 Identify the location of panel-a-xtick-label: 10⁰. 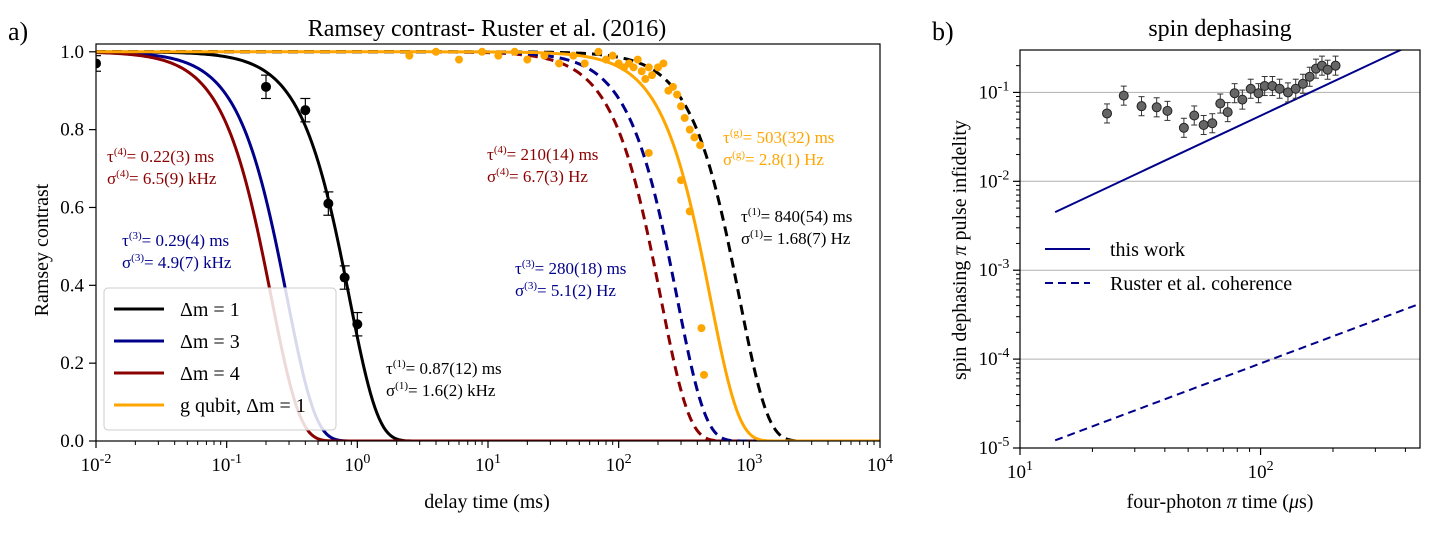
(357, 464).